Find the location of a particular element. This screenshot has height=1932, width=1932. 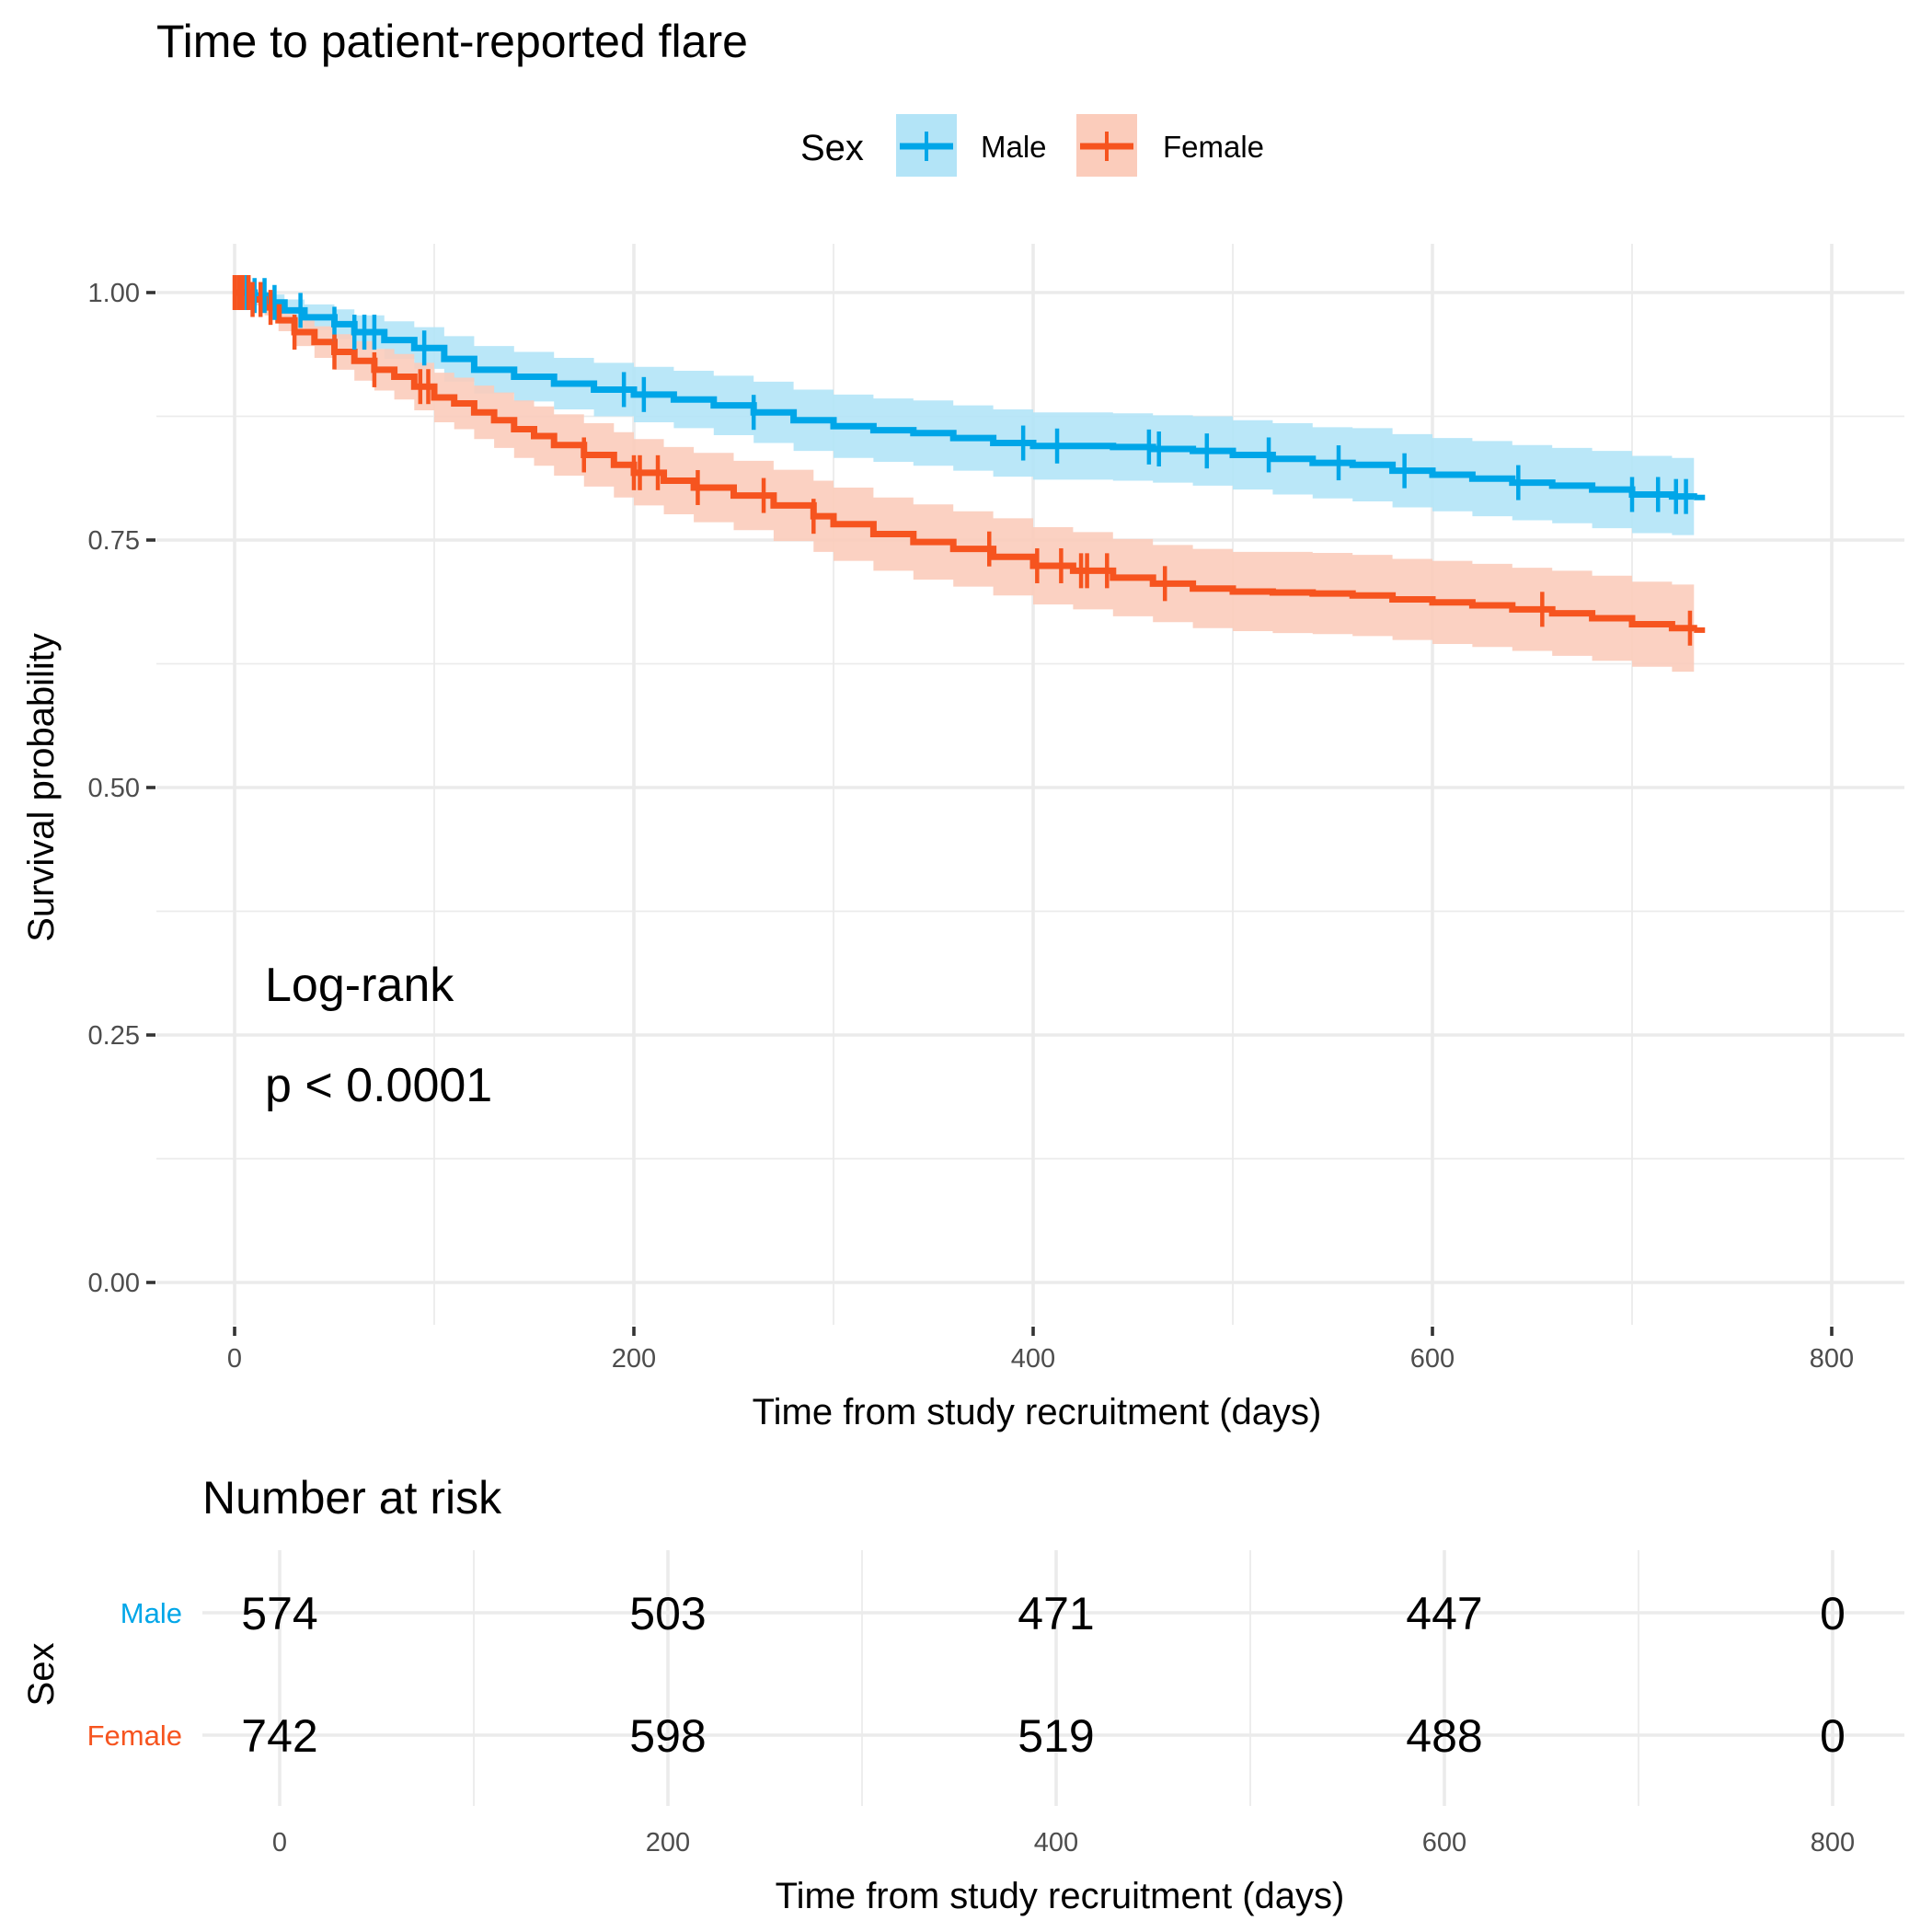

risk-table-y-title: Sex is located at coordinates (41, 1675).